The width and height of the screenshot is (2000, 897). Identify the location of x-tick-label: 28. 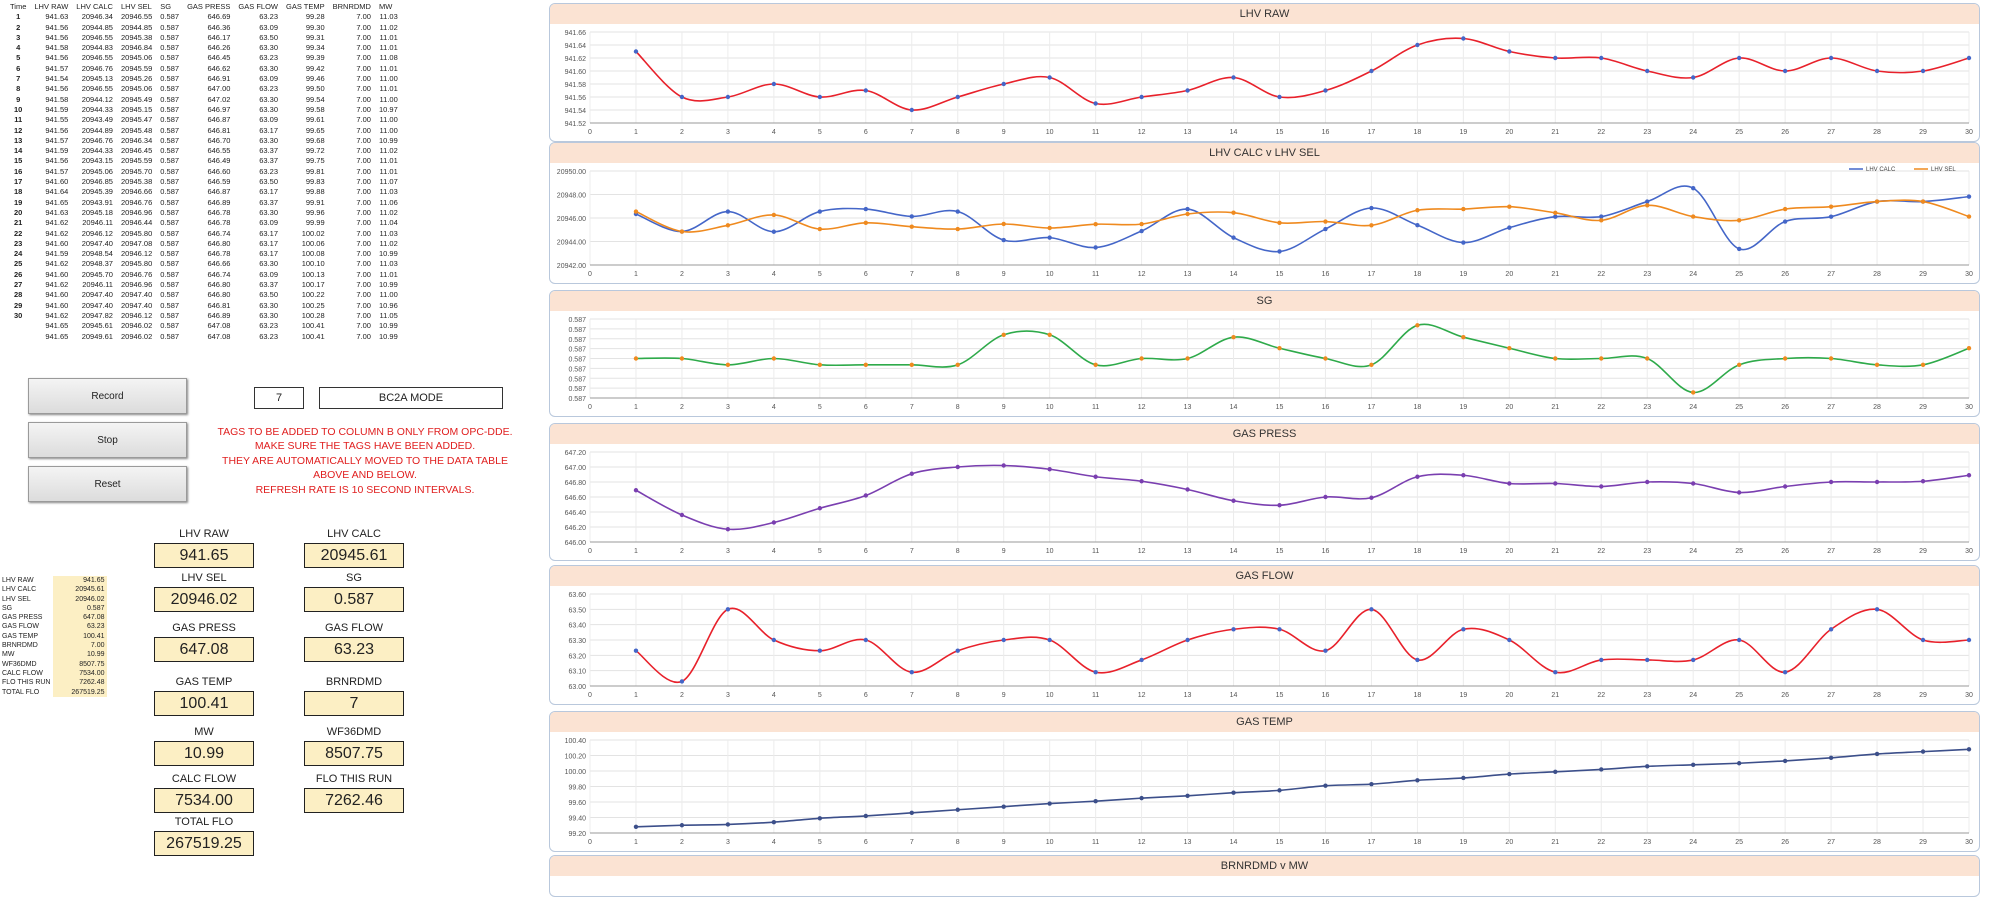
(1877, 842).